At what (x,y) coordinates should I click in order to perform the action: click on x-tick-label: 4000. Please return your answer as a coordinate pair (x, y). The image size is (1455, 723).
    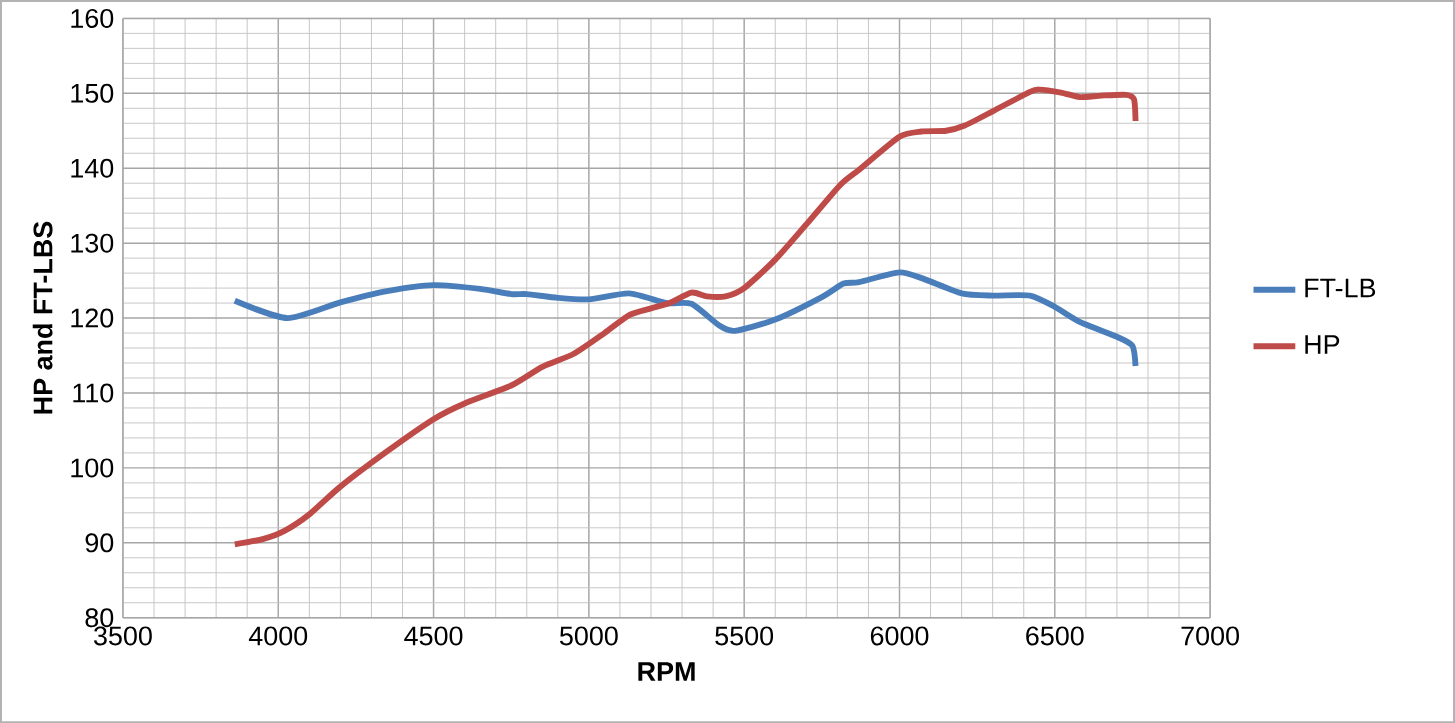
    Looking at the image, I should click on (278, 636).